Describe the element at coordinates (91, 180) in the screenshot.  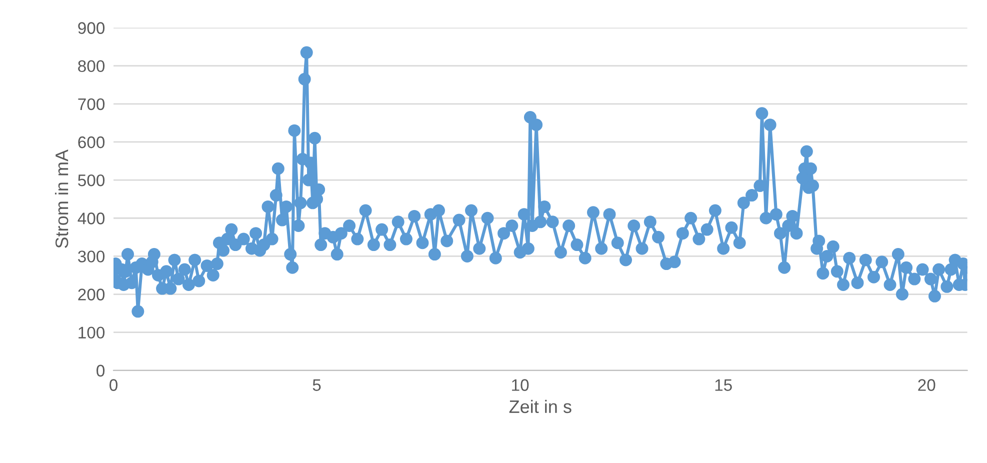
I see `y-tick-label: 500` at that location.